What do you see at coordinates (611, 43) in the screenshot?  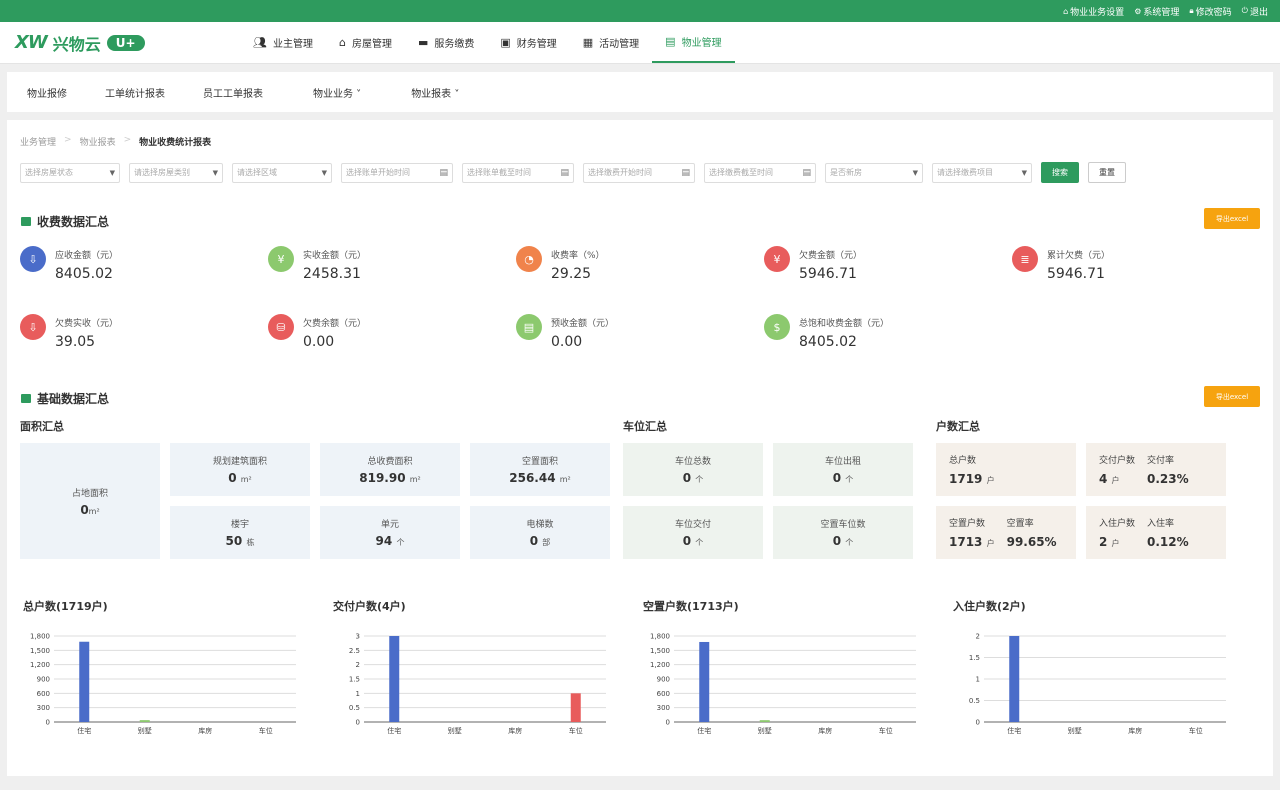 I see `nav-activity-management: ▦ 活动管理` at bounding box center [611, 43].